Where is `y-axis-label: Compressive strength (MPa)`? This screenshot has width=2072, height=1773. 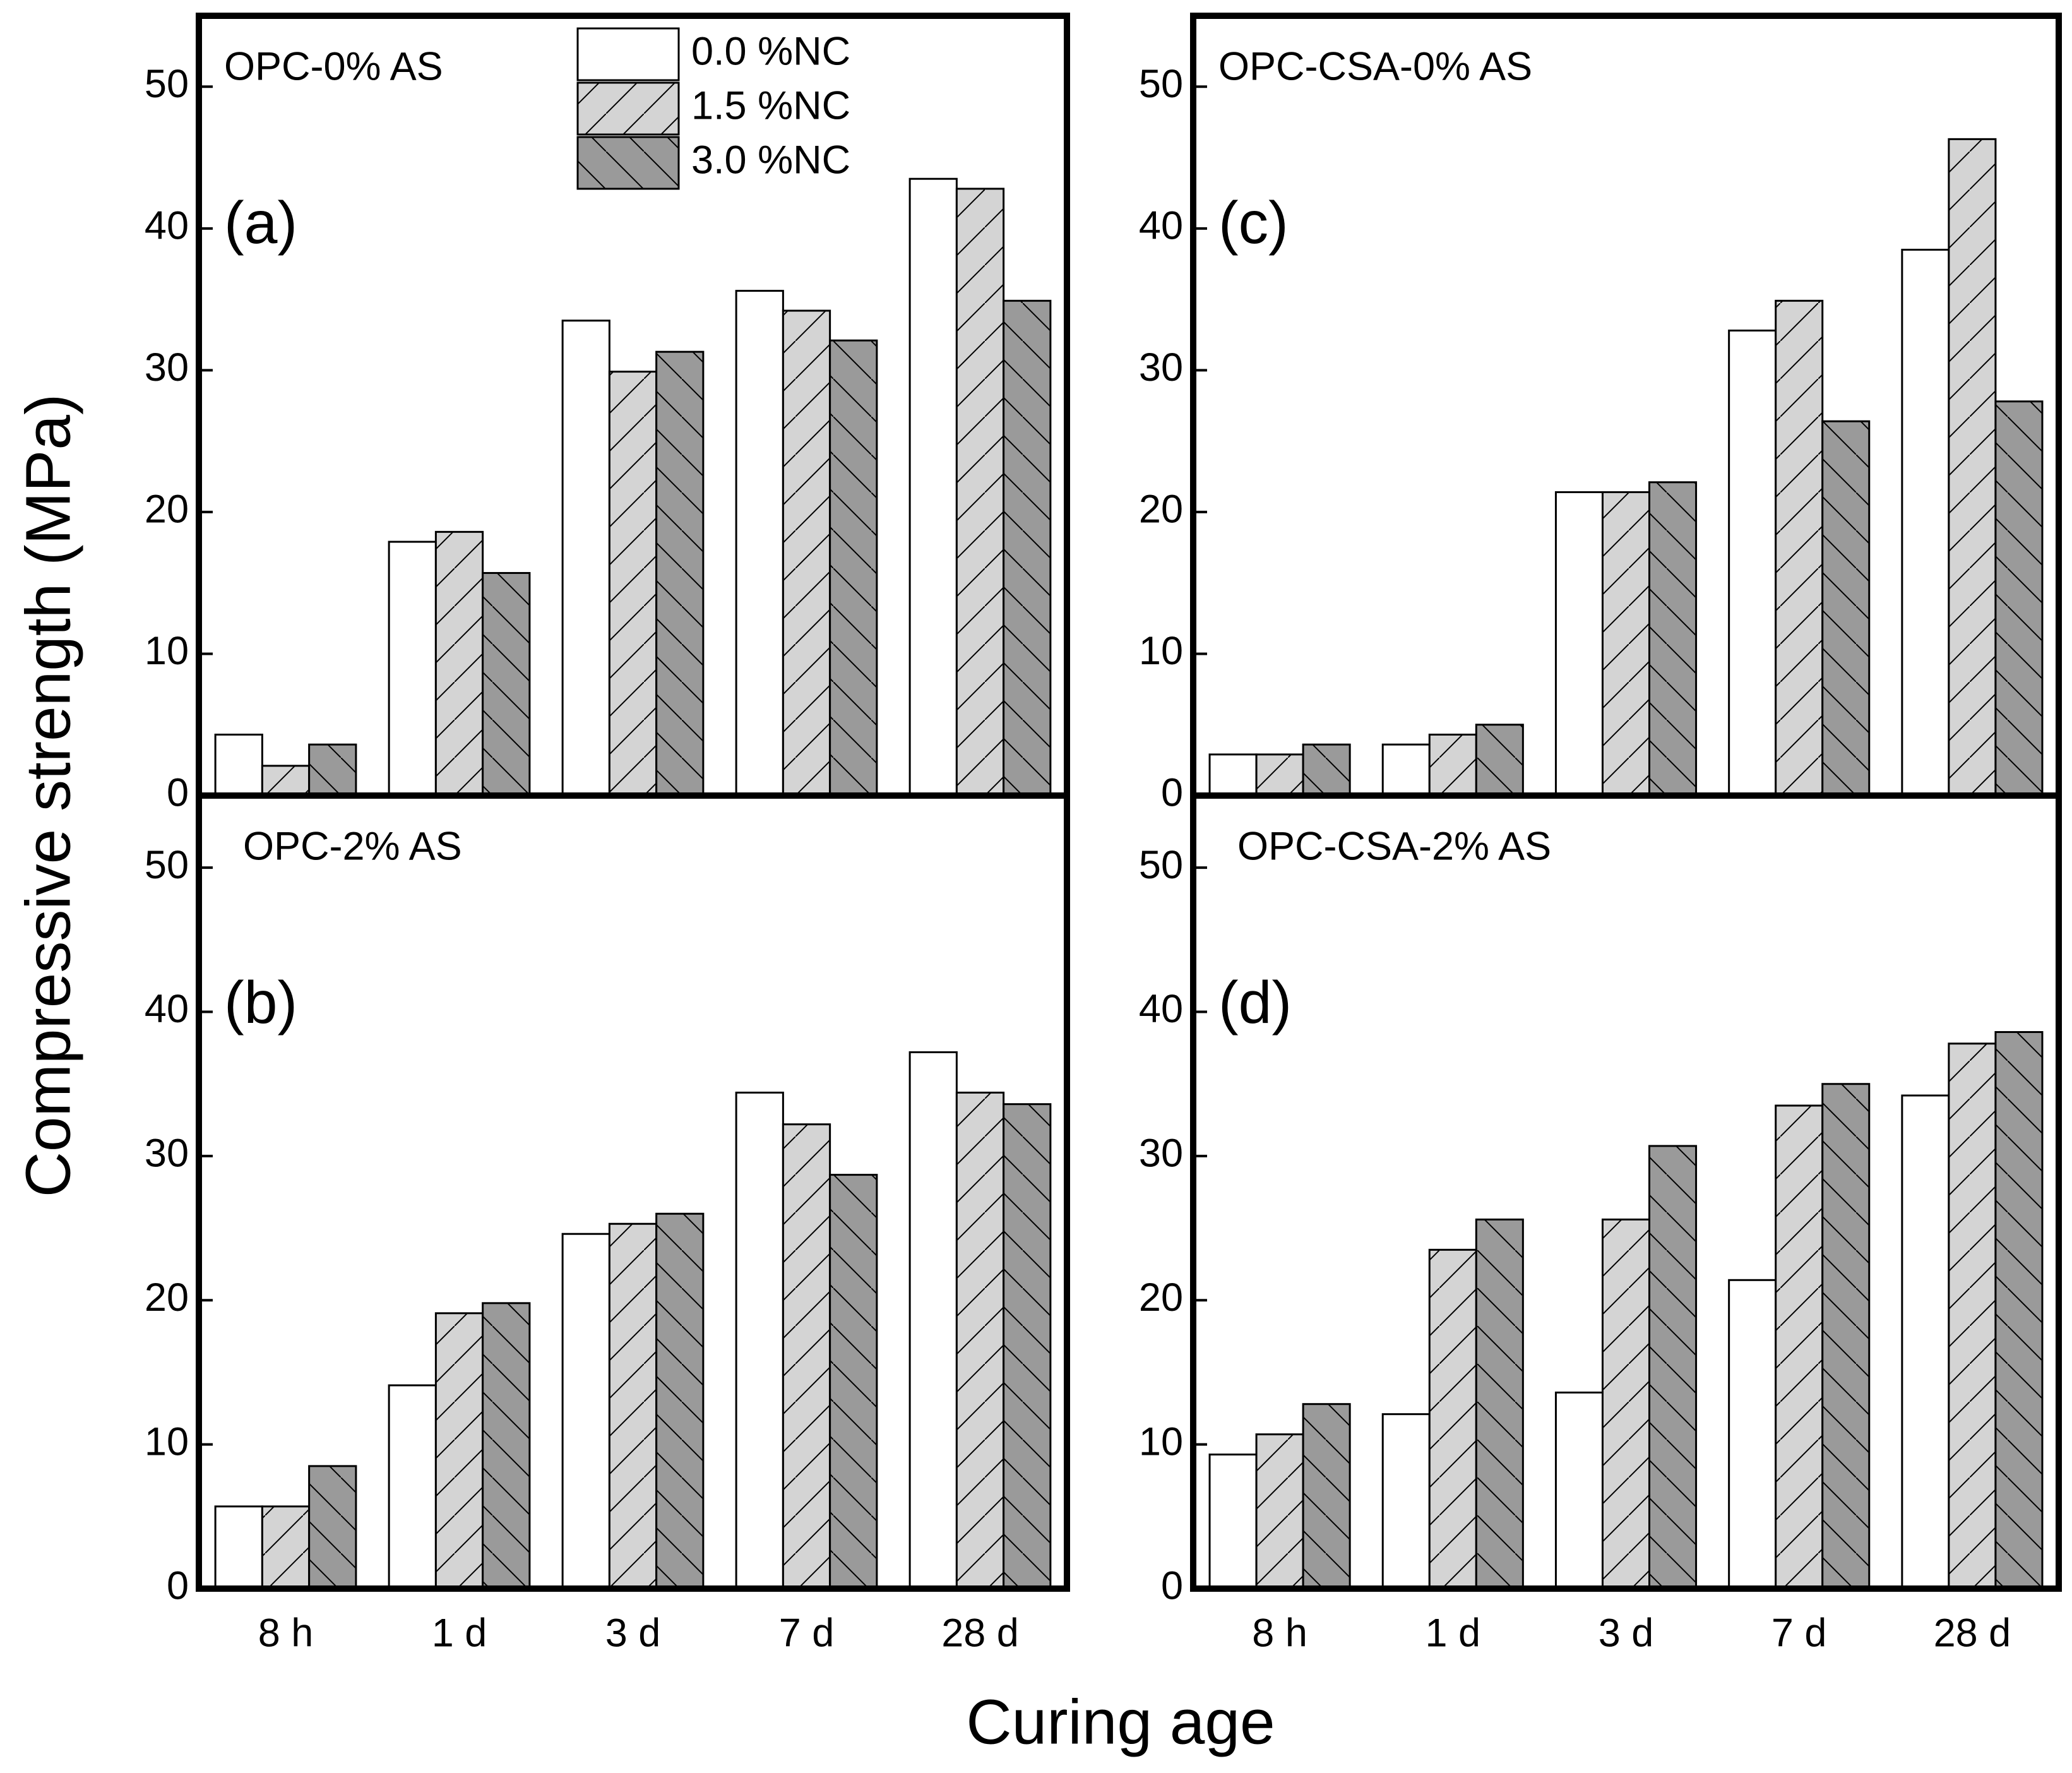 y-axis-label: Compressive strength (MPa) is located at coordinates (48, 796).